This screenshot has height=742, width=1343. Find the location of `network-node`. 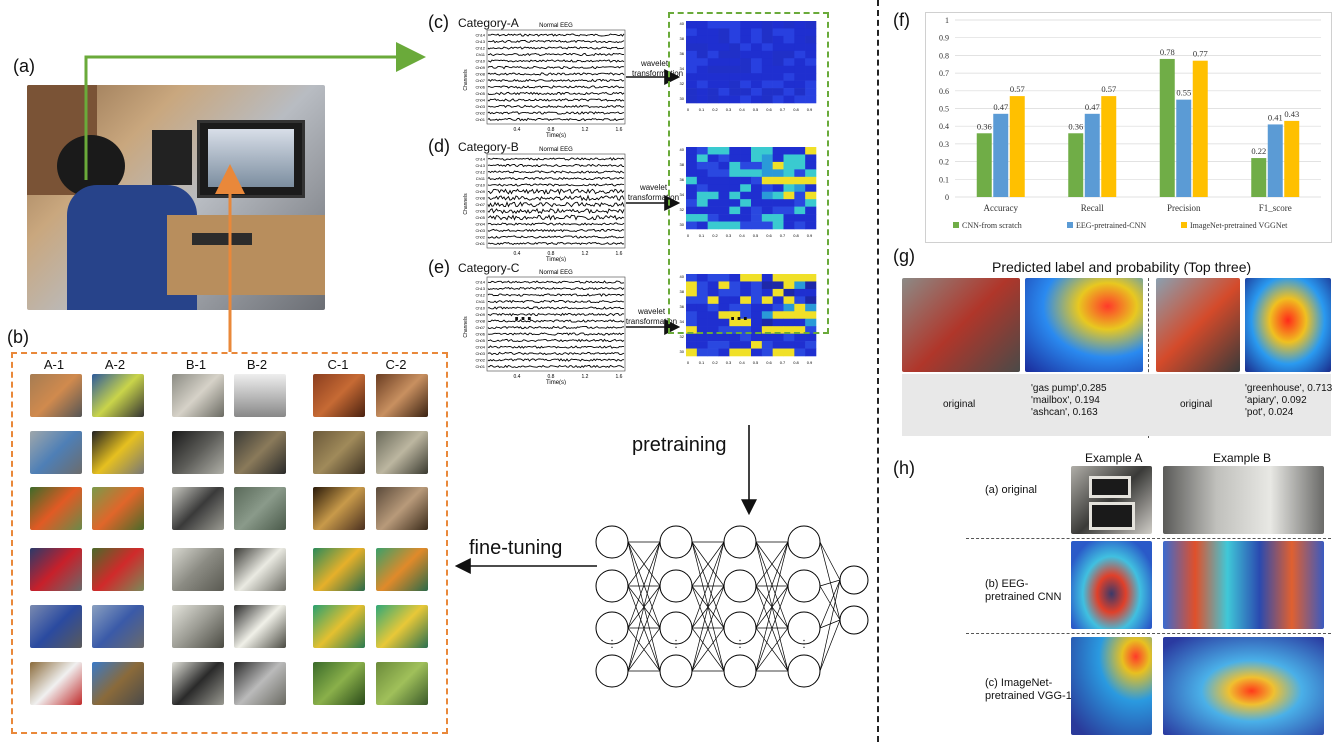

network-node is located at coordinates (612, 628).